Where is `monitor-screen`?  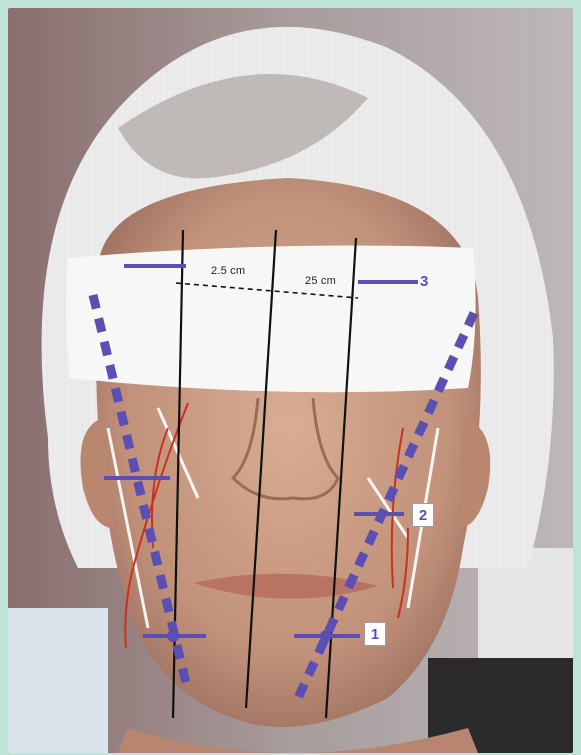
monitor-screen is located at coordinates (58, 680).